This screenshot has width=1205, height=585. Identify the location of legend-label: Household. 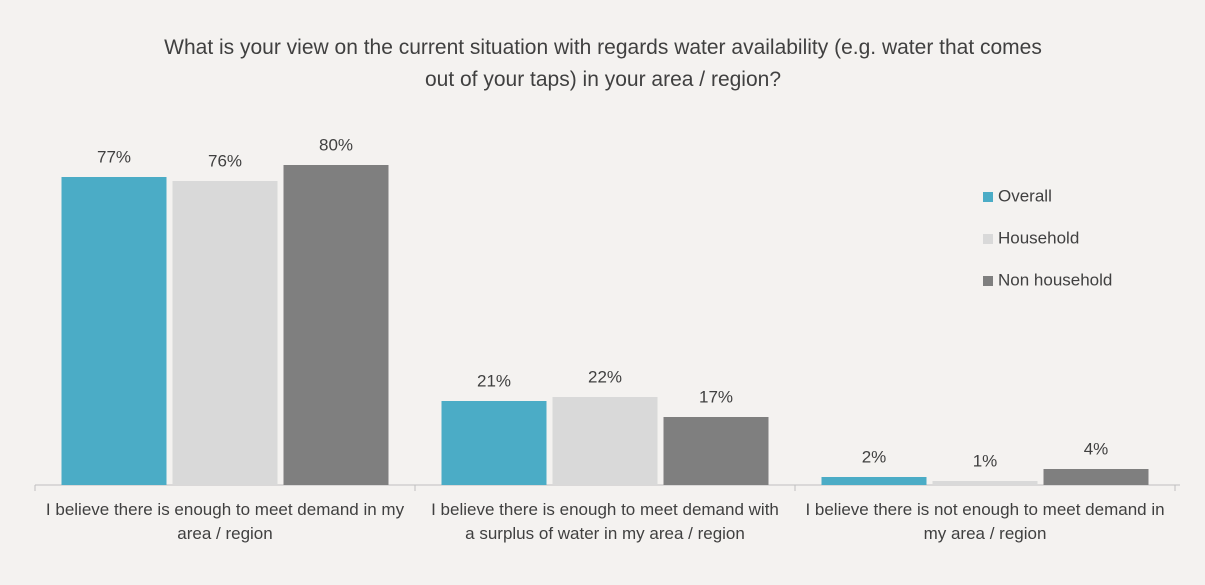
(1038, 237).